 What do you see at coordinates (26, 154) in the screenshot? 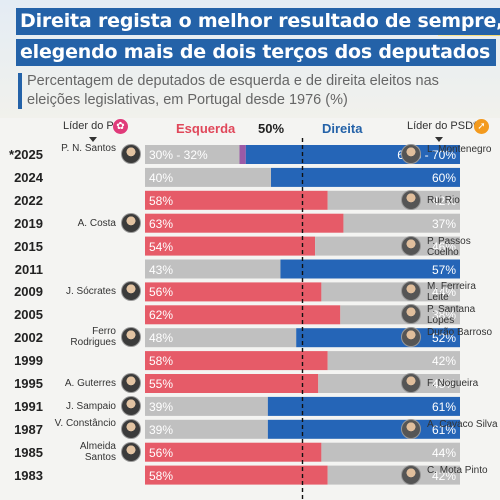
I see `year-label: *2025` at bounding box center [26, 154].